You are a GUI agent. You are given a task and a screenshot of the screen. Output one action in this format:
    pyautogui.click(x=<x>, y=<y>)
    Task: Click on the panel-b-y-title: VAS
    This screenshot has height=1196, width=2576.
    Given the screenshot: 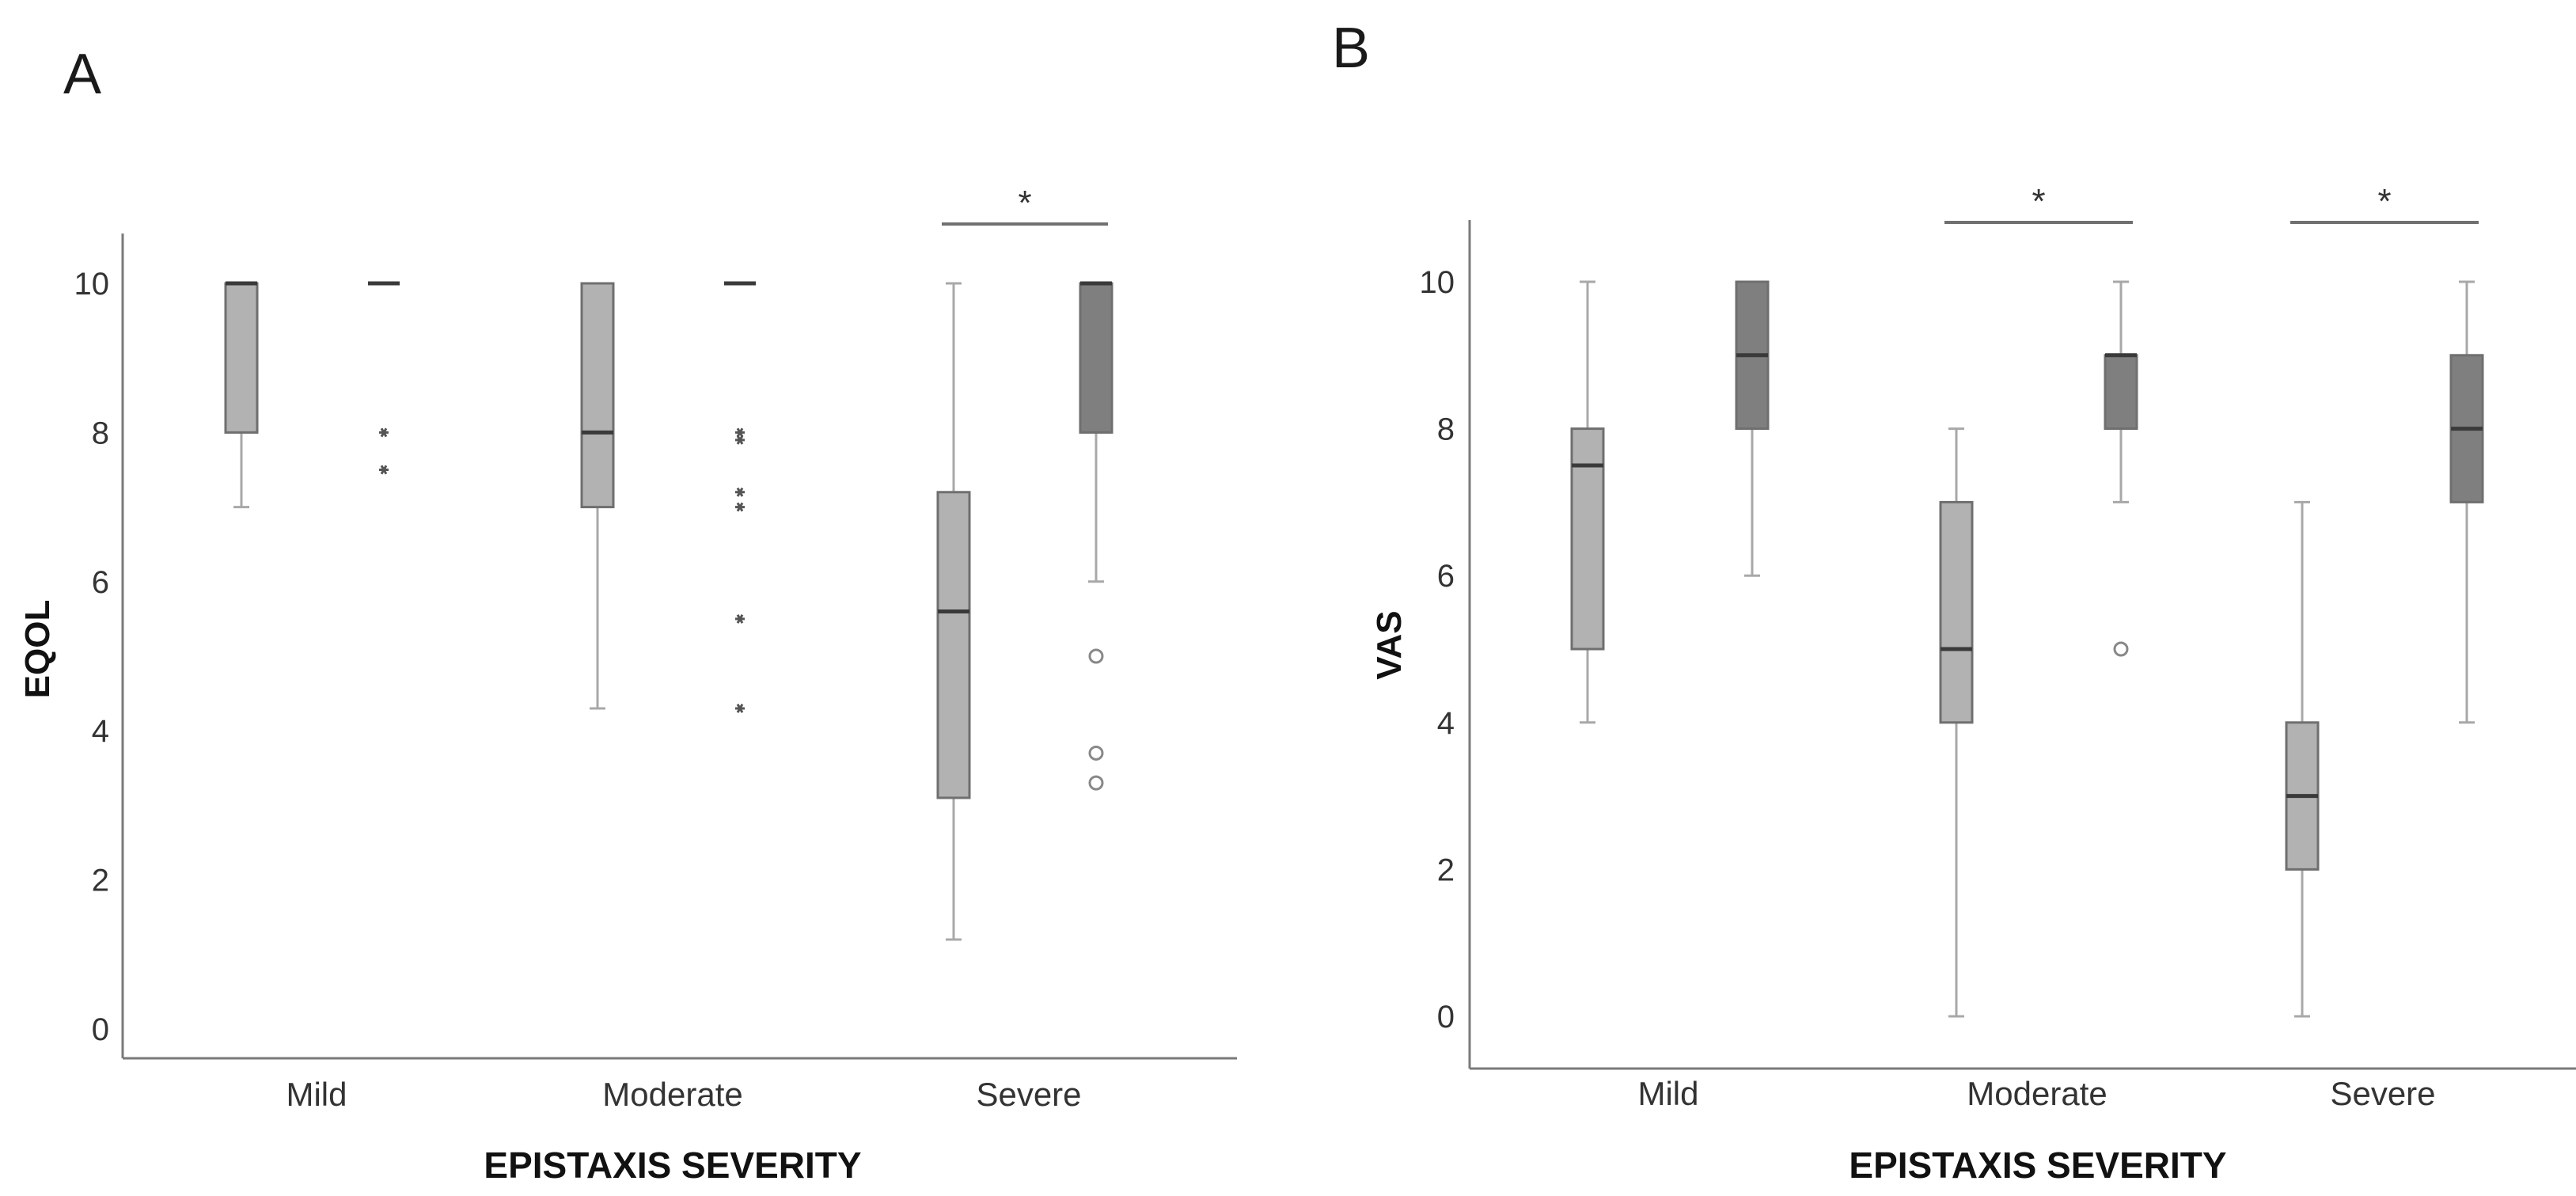 What is the action you would take?
    pyautogui.click(x=1389, y=644)
    